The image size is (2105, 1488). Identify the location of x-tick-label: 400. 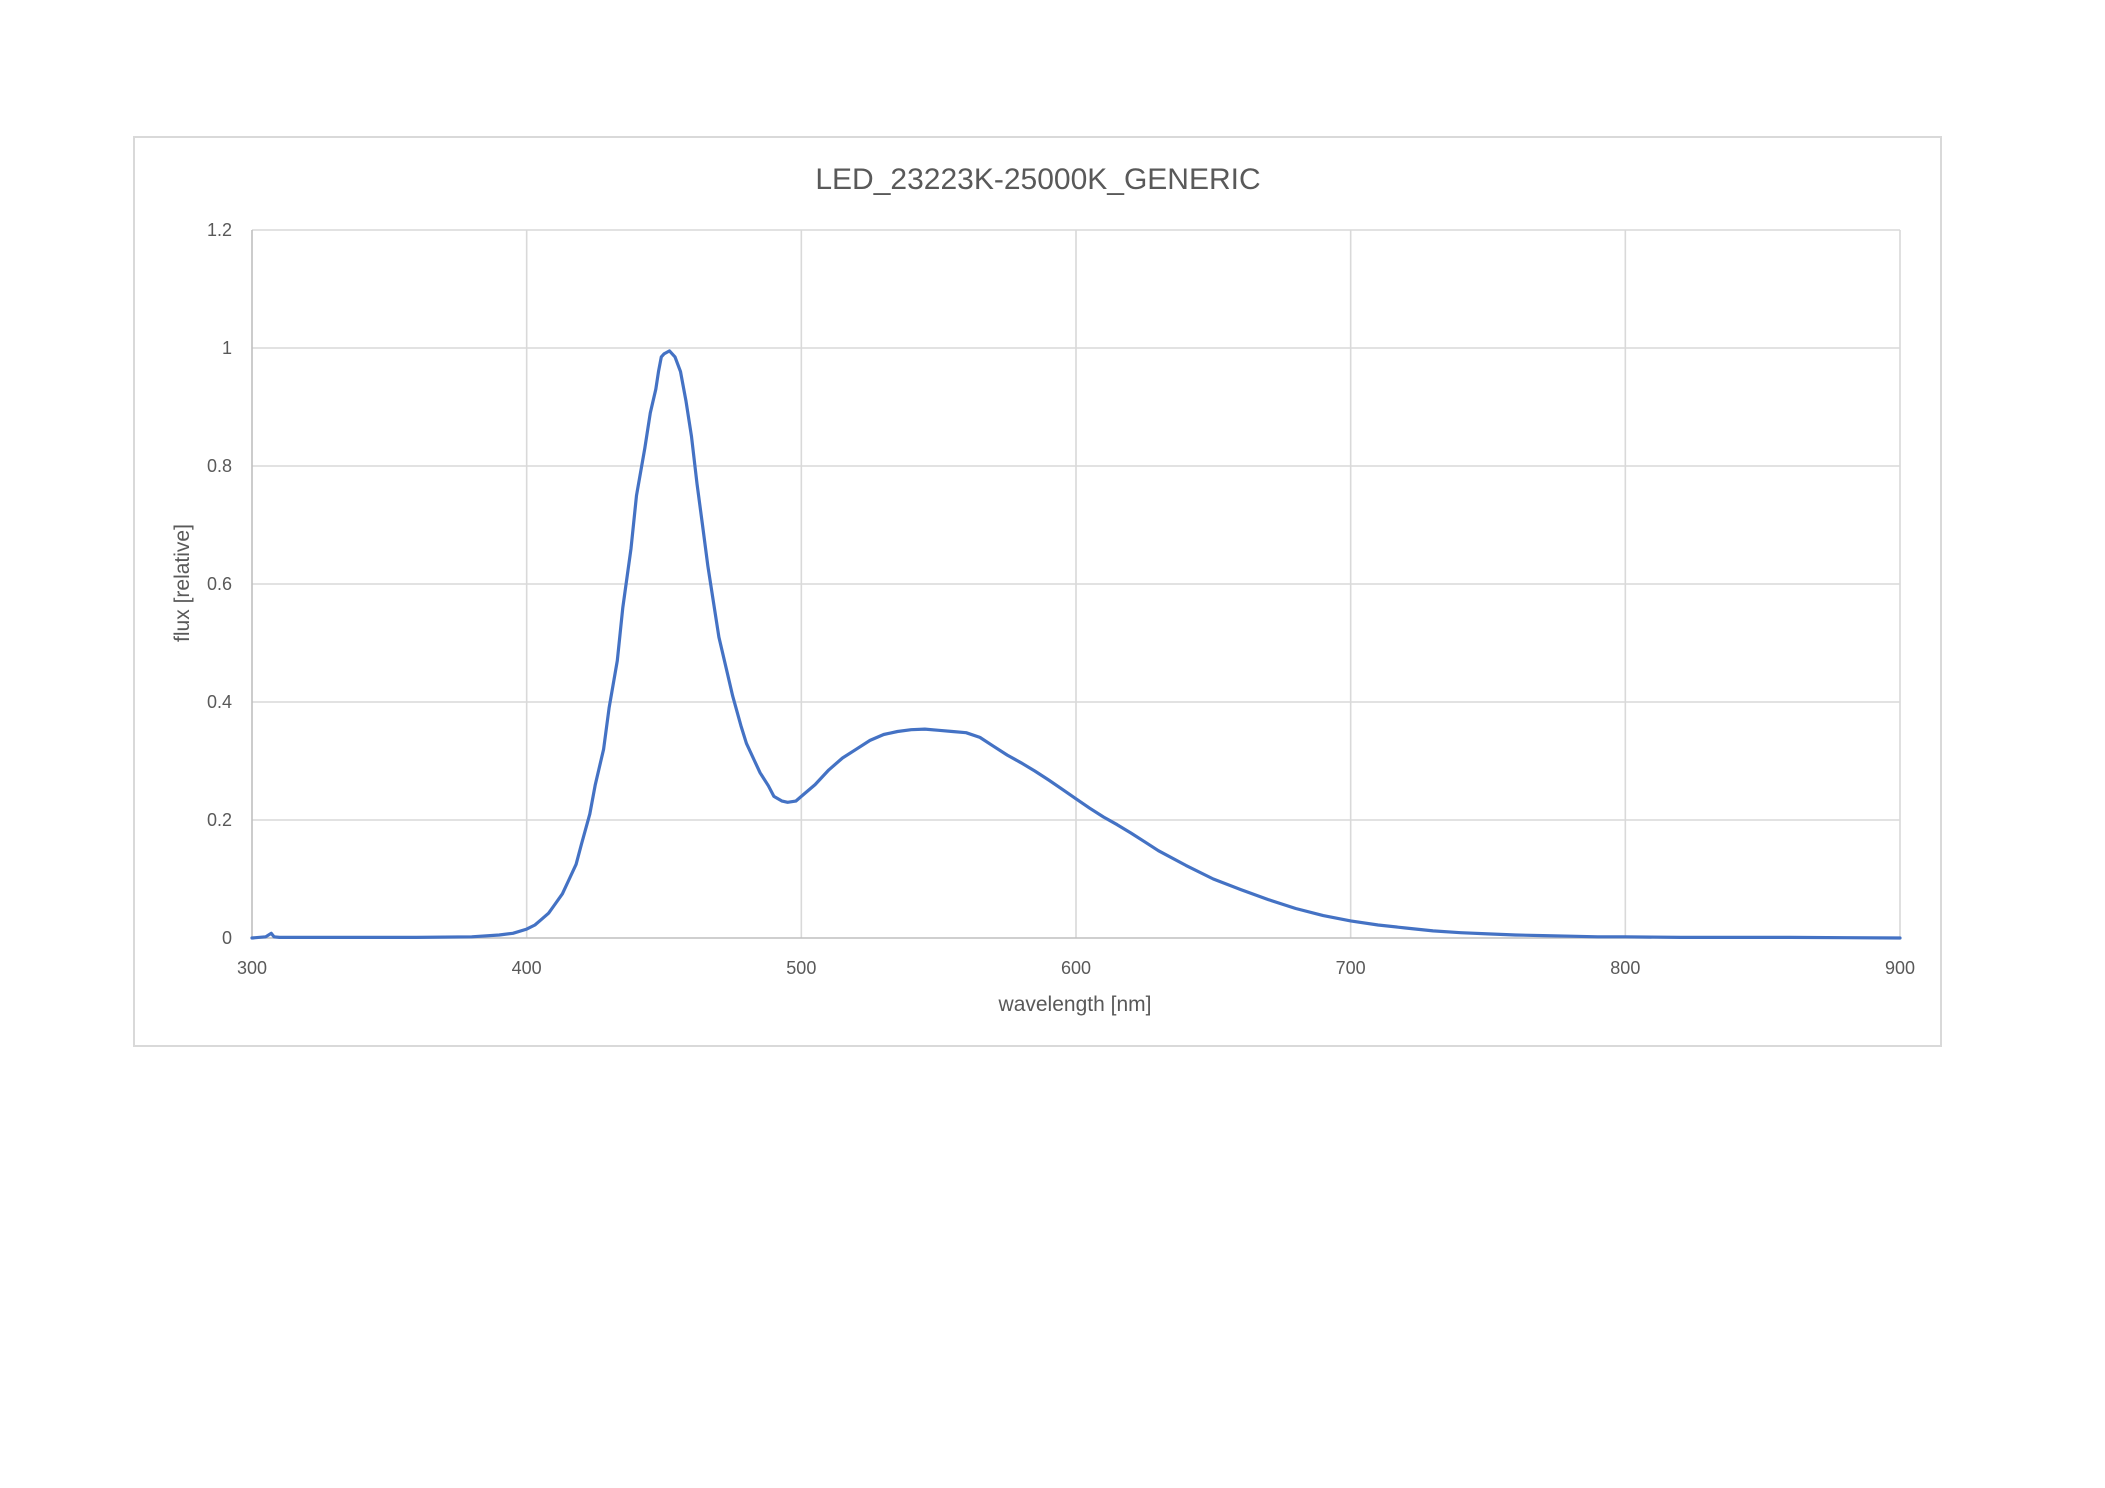
(527, 968).